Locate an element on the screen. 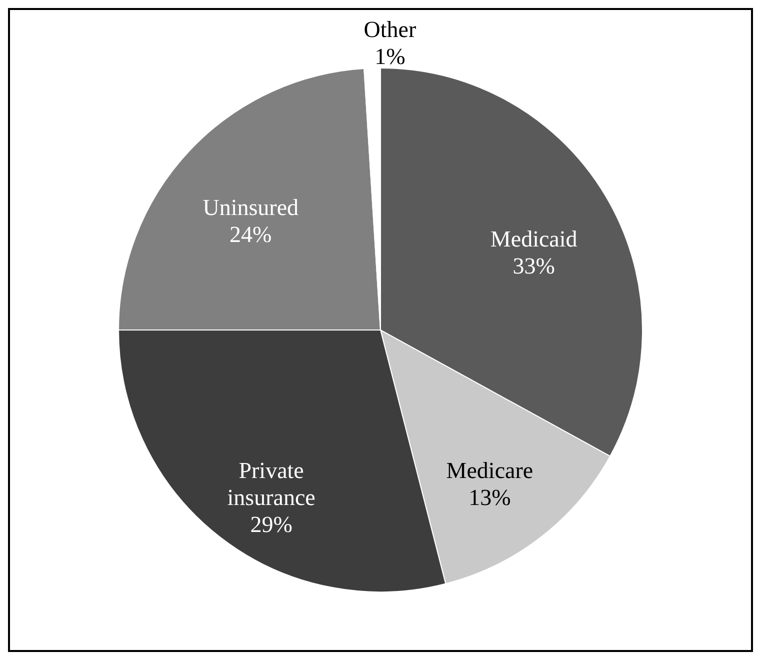  data-label: 24% is located at coordinates (251, 235).